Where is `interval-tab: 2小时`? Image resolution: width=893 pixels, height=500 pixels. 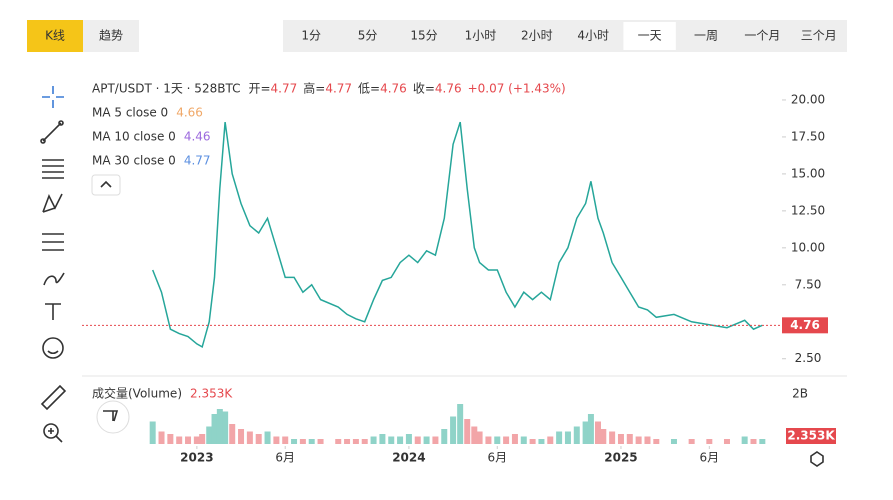
interval-tab: 2小时 is located at coordinates (537, 36).